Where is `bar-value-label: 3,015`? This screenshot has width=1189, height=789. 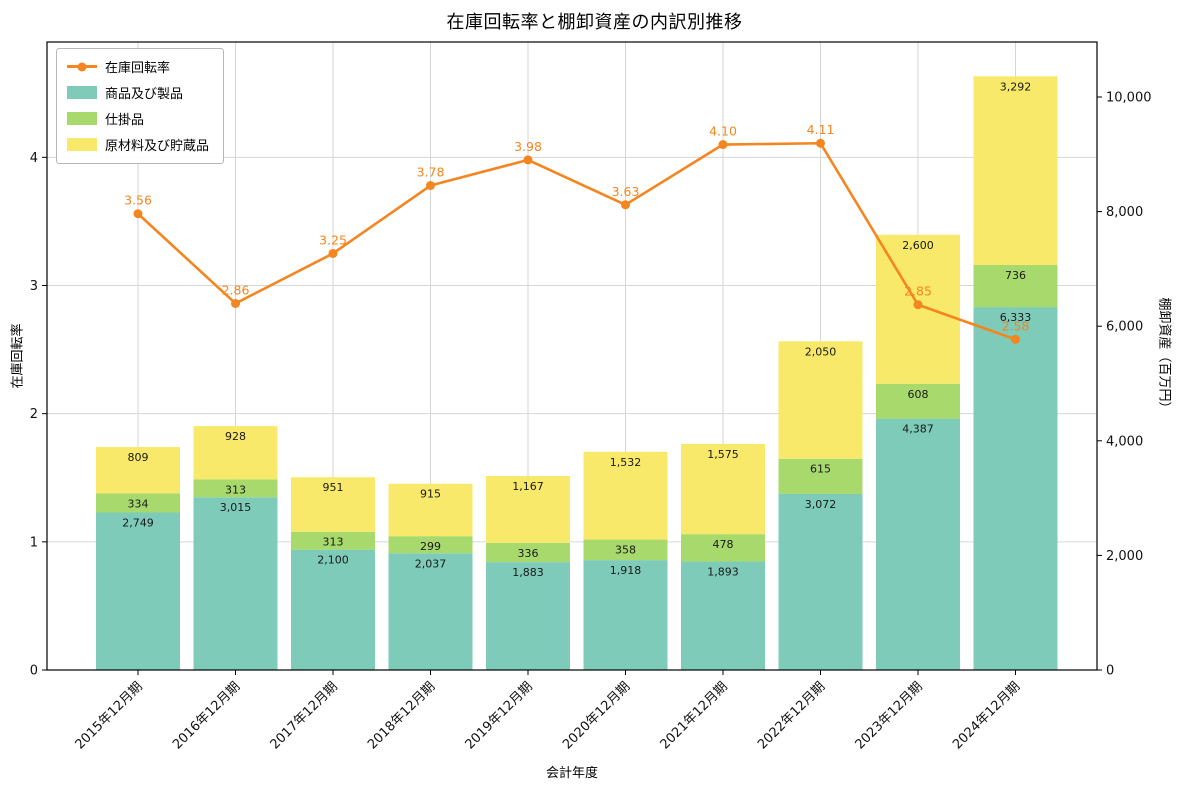 bar-value-label: 3,015 is located at coordinates (236, 507).